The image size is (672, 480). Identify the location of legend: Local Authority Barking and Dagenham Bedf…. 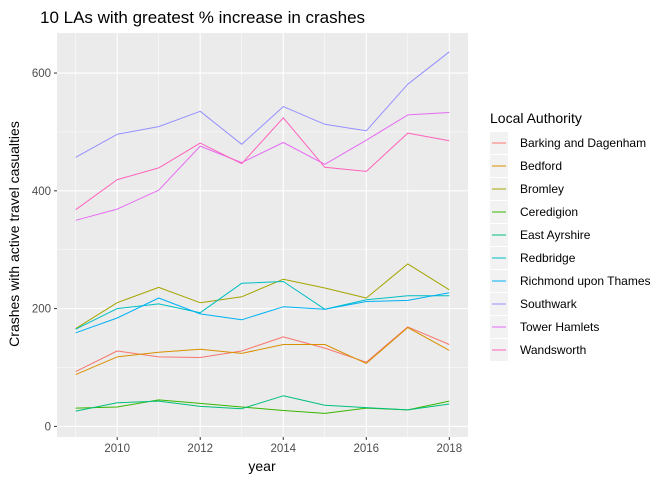
(570, 235).